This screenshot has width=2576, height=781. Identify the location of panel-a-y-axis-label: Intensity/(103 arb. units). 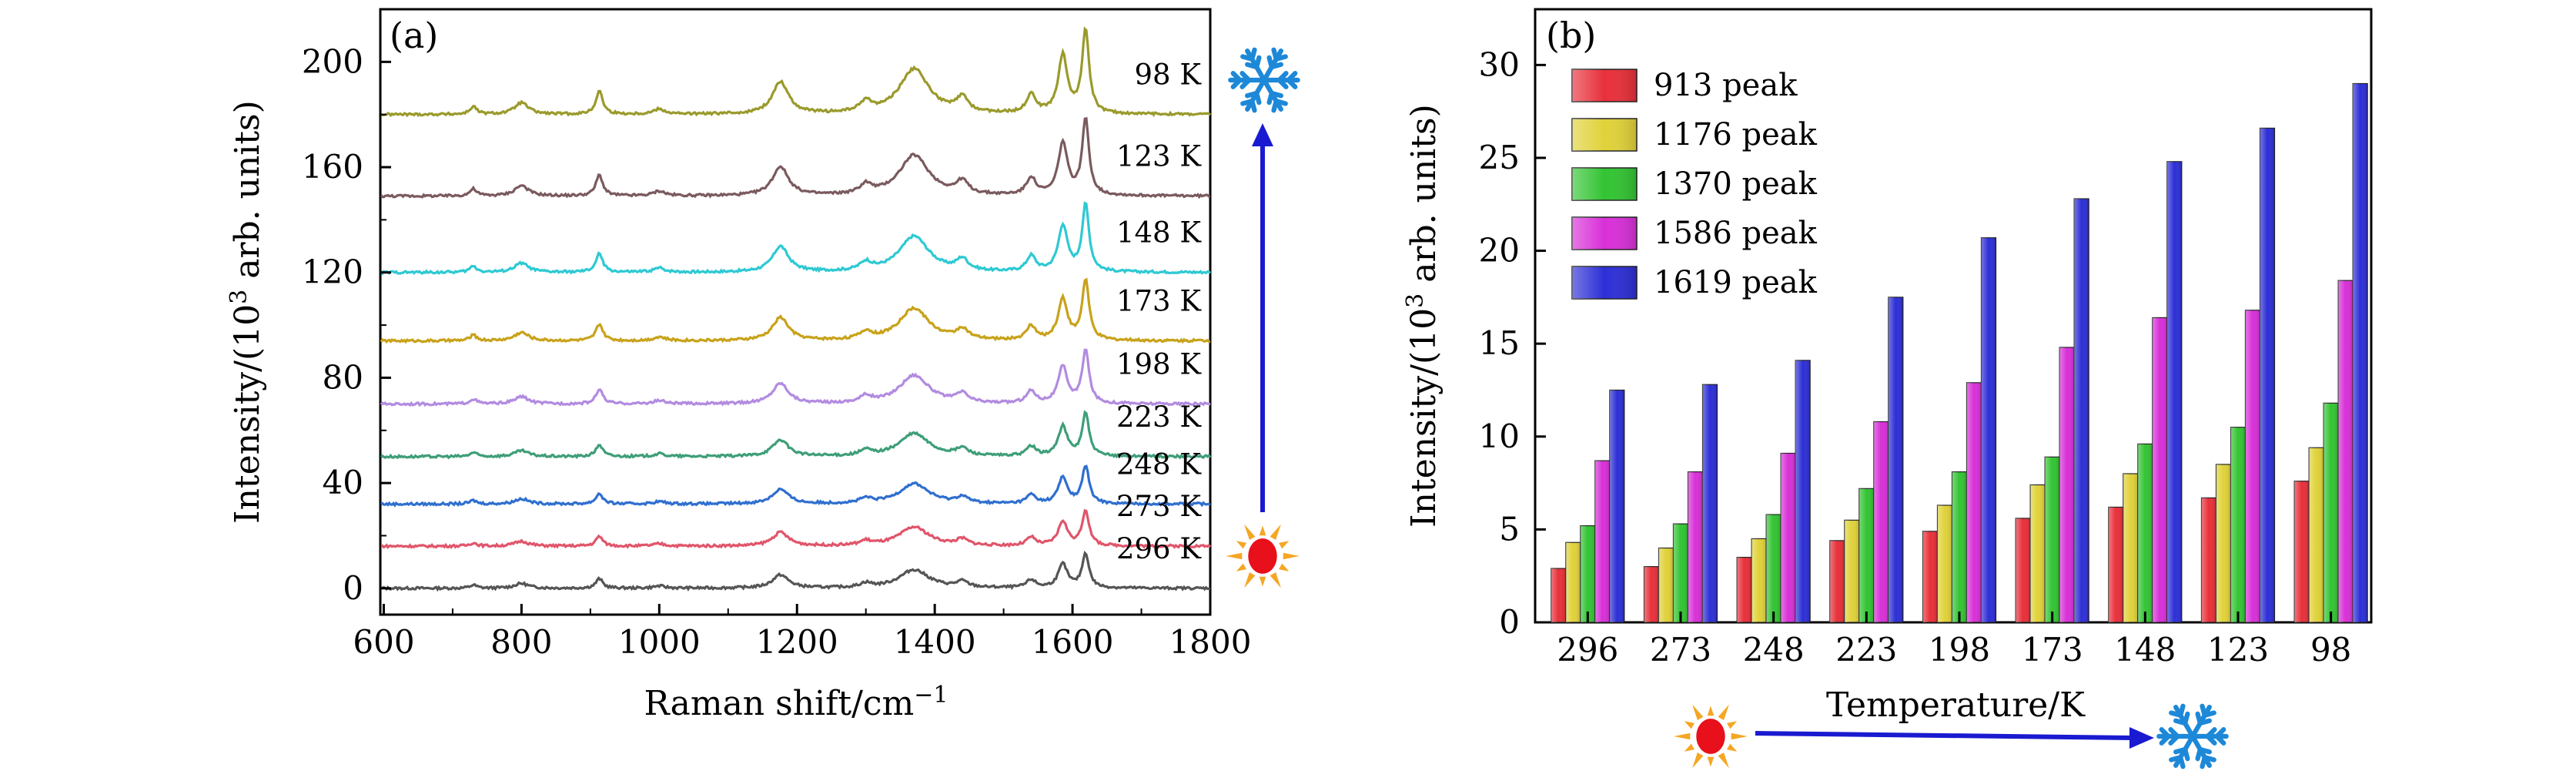
(246, 312).